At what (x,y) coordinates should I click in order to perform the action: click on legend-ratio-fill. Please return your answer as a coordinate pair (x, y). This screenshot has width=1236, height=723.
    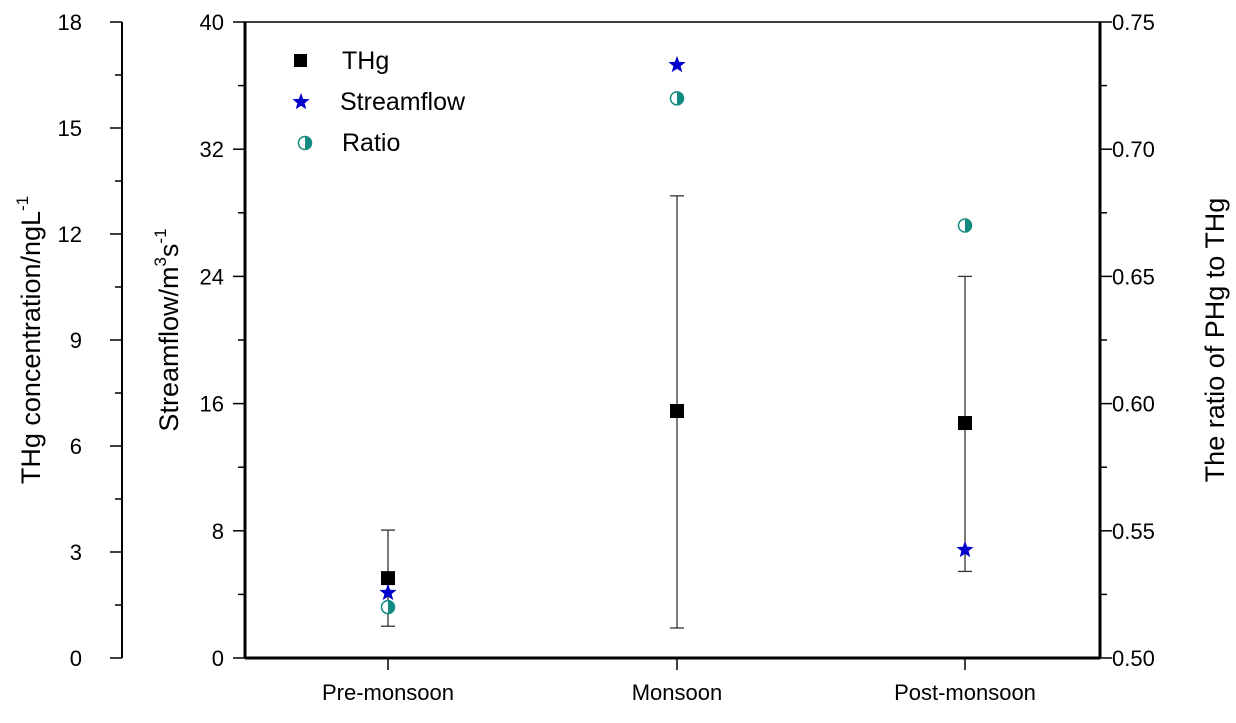
    Looking at the image, I should click on (308, 143).